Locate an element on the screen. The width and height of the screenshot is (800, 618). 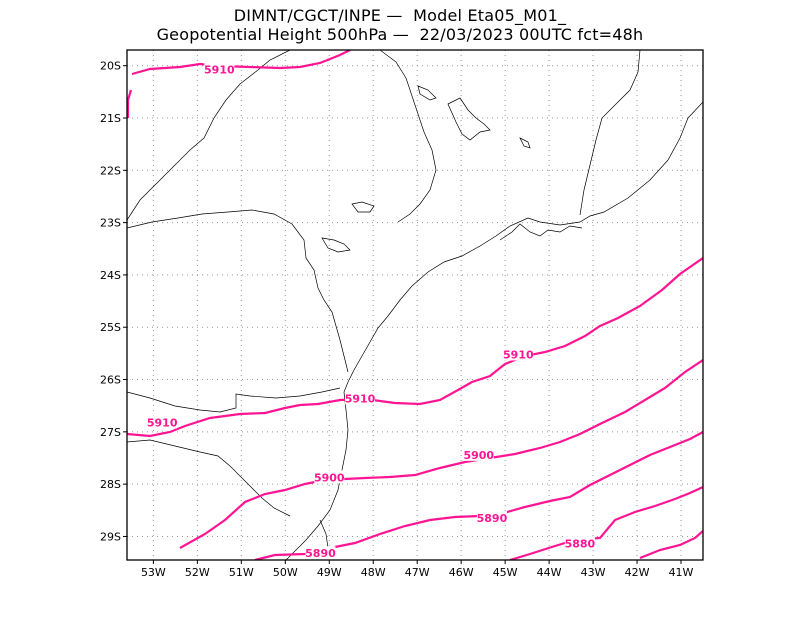
latitude-tick-label: 25S is located at coordinates (110, 327).